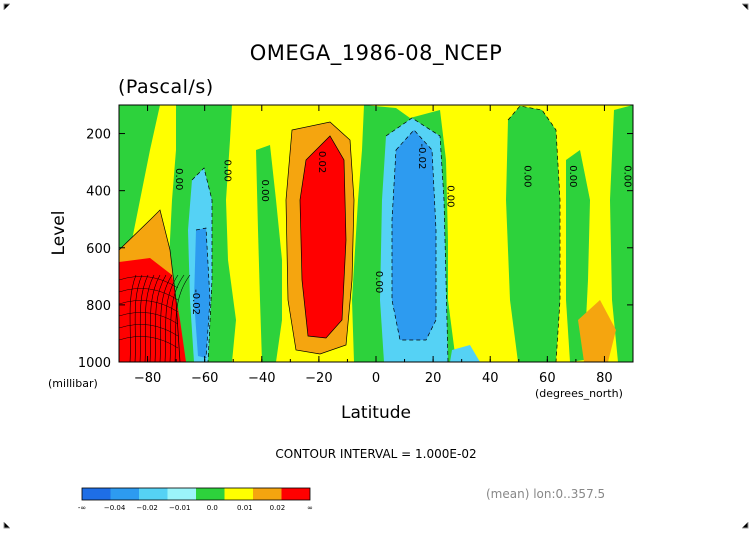 This screenshot has height=536, width=752. I want to click on y-tick-label: 1000, so click(94, 363).